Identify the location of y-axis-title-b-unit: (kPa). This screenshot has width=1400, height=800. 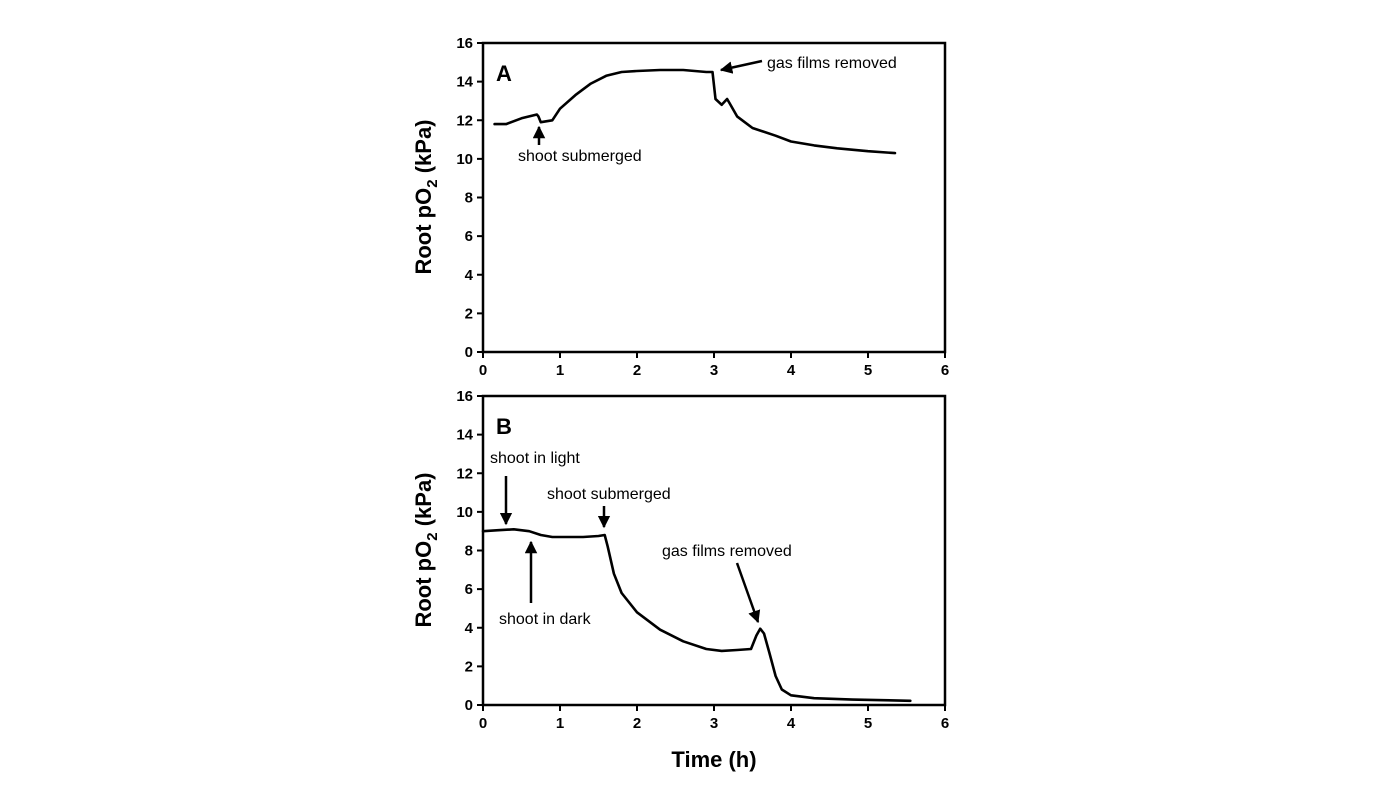
(423, 502).